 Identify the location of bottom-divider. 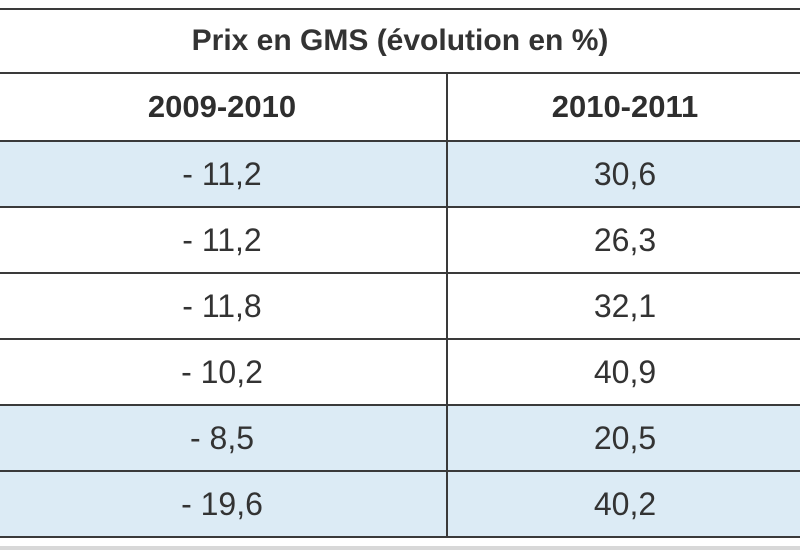
(400, 548).